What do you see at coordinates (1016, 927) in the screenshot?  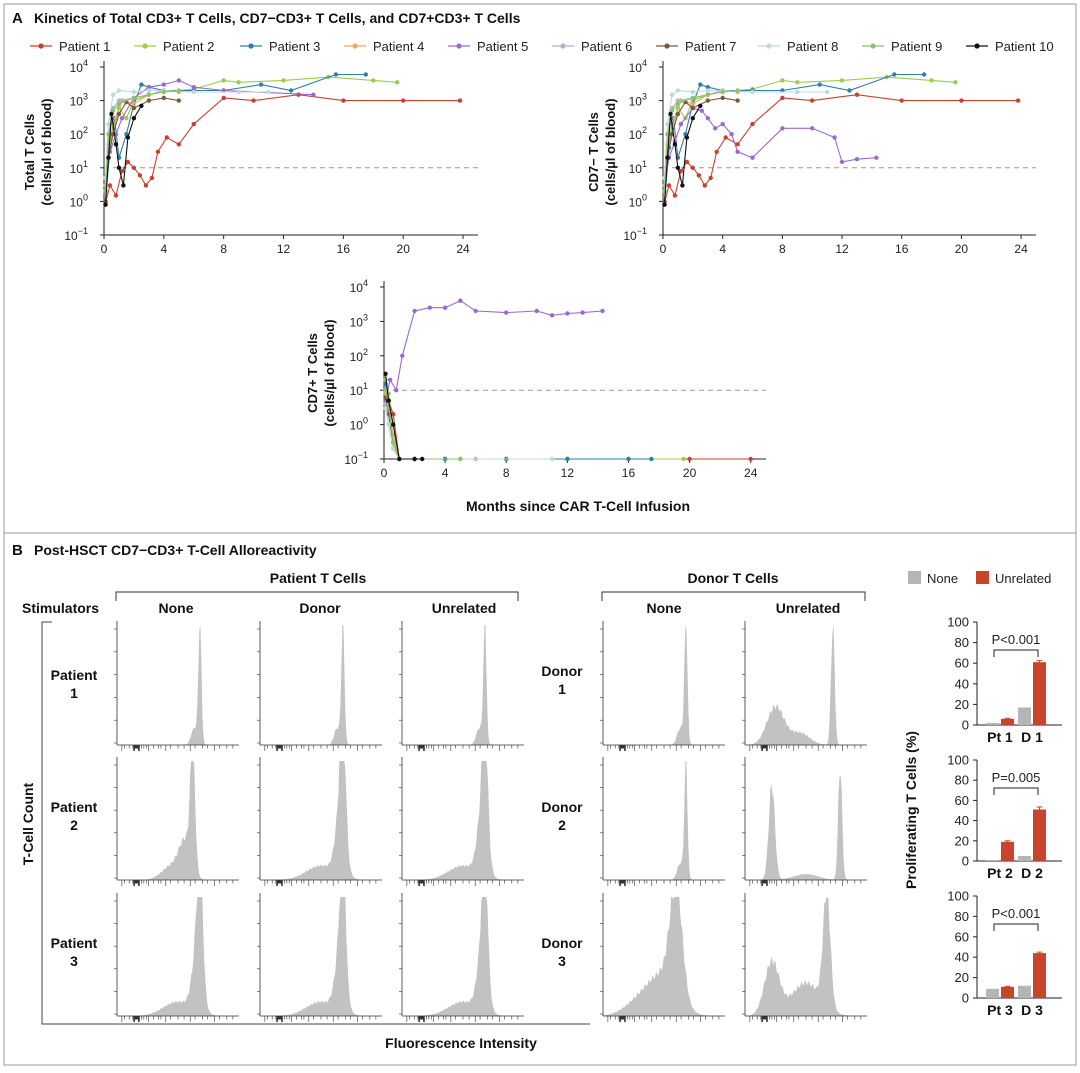 I see `significance-bracket` at bounding box center [1016, 927].